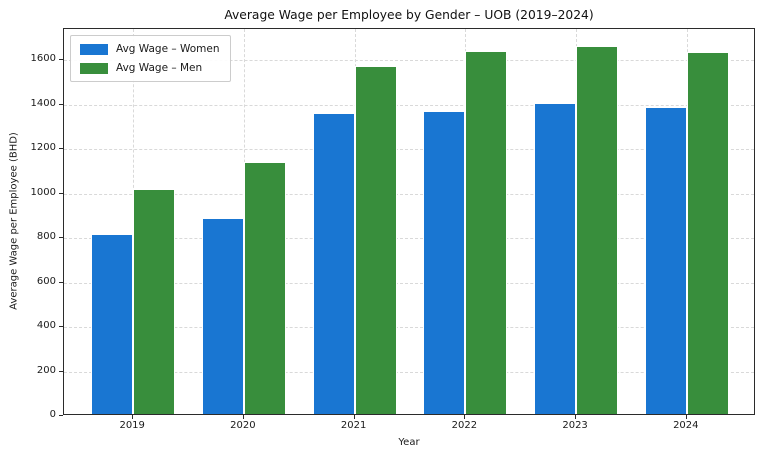  Describe the element at coordinates (597, 229) in the screenshot. I see `bar-avg-wage-men-2023` at that location.